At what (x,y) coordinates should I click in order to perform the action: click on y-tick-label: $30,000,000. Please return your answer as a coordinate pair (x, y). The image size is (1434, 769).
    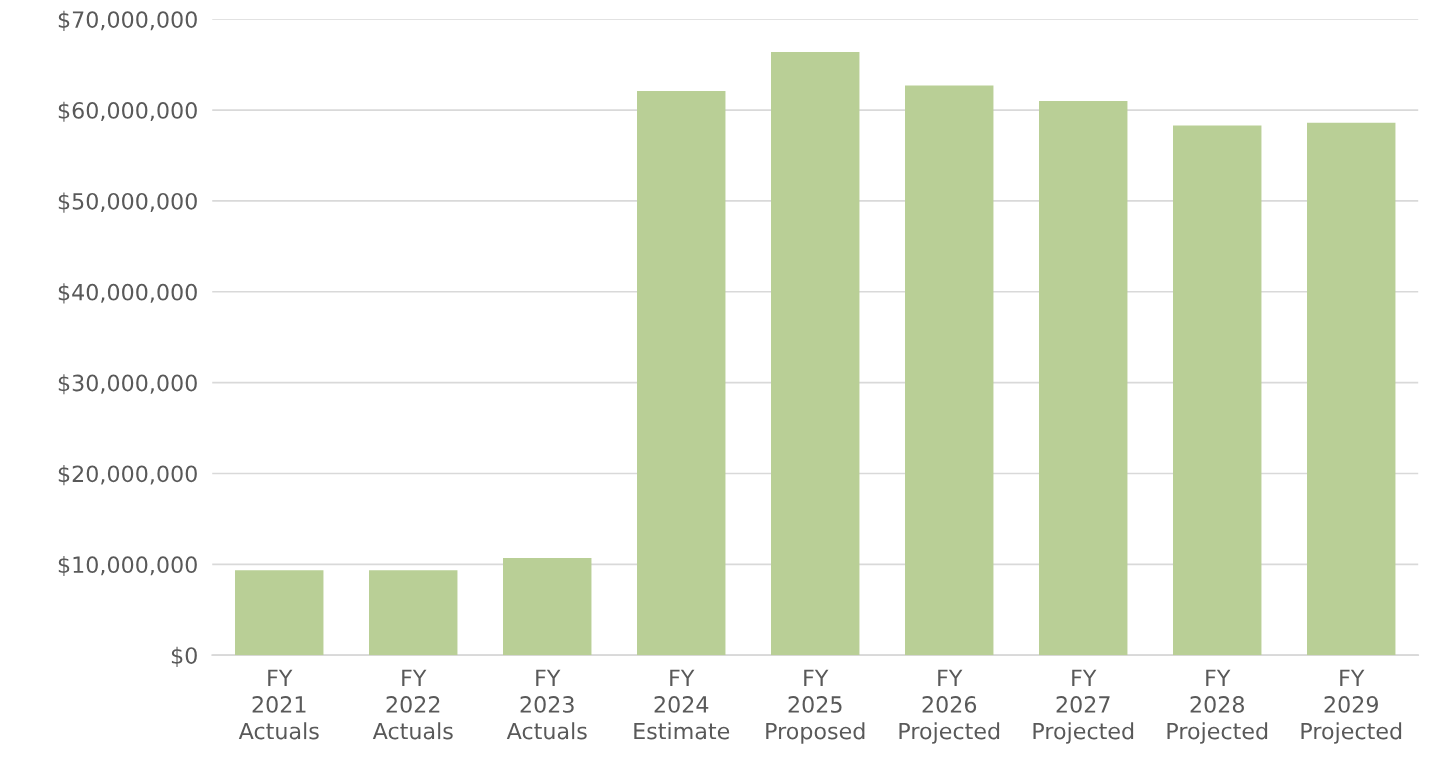
    Looking at the image, I should click on (127, 384).